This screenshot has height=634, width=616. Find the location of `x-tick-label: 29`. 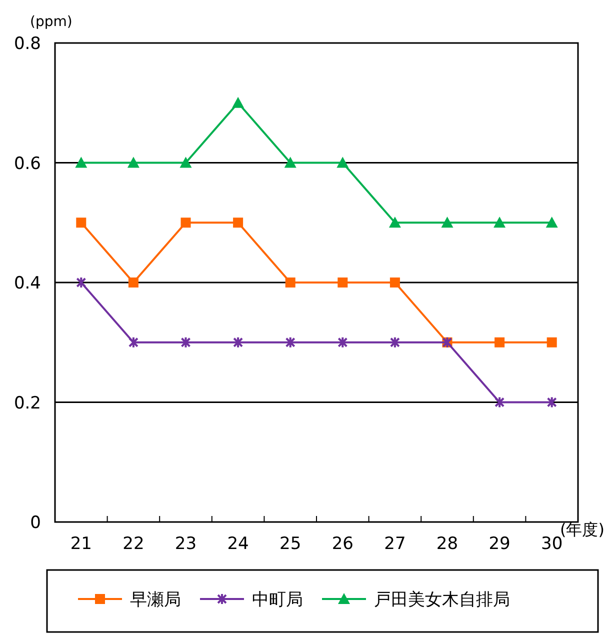

x-tick-label: 29 is located at coordinates (499, 544).